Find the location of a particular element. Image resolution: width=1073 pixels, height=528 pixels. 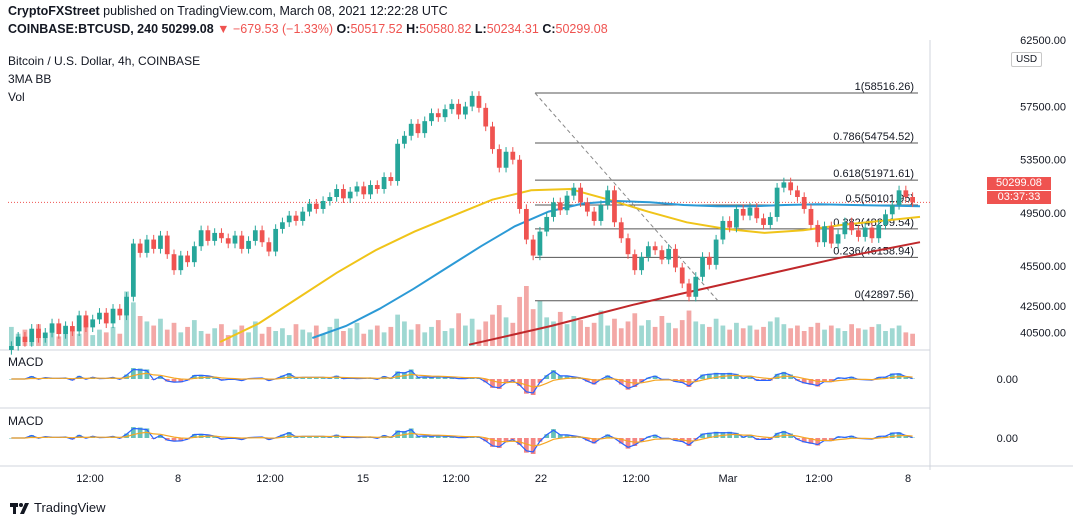

high-value: 50580.82 is located at coordinates (445, 29).